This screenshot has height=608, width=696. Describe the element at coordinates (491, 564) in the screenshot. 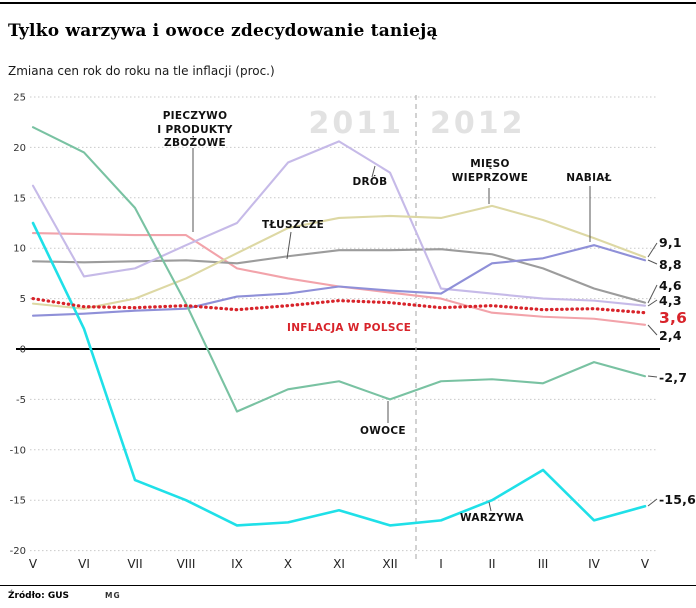

I see `x-tick-label: II` at that location.